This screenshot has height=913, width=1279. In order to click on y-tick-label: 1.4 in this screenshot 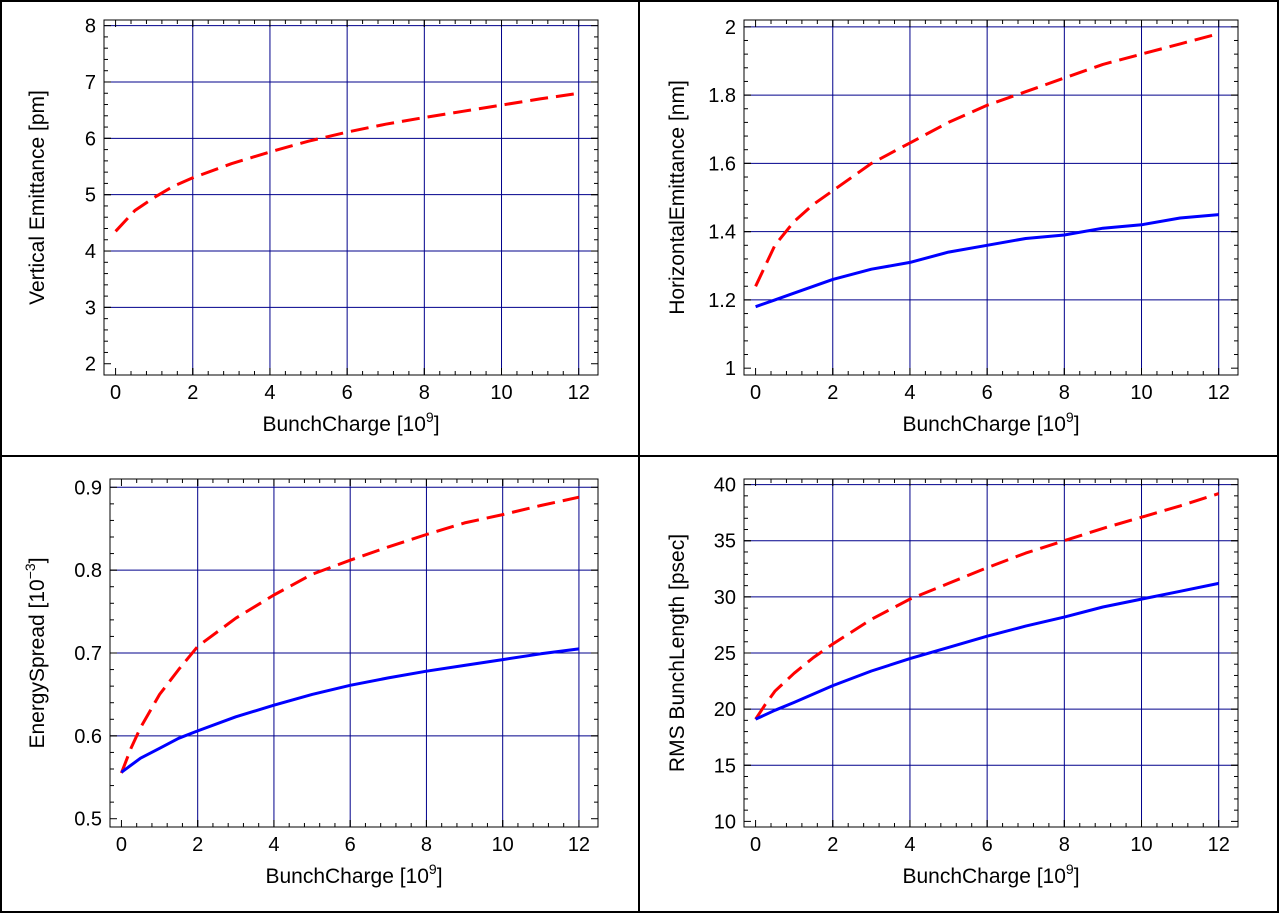, I will do `click(722, 233)`.